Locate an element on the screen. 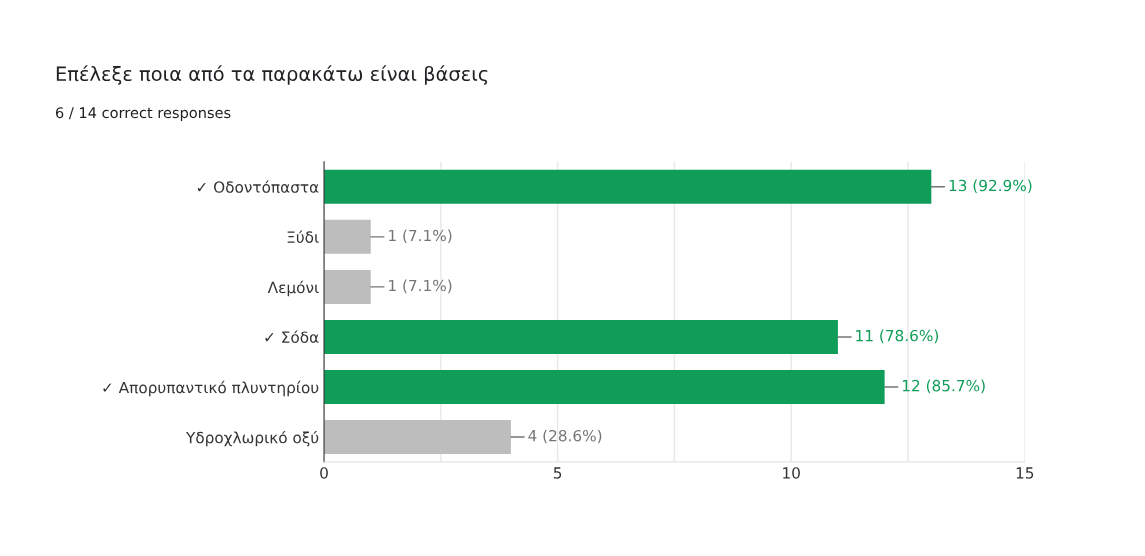 This screenshot has width=1145, height=556. y-tick-label: Ξύδι is located at coordinates (303, 236).